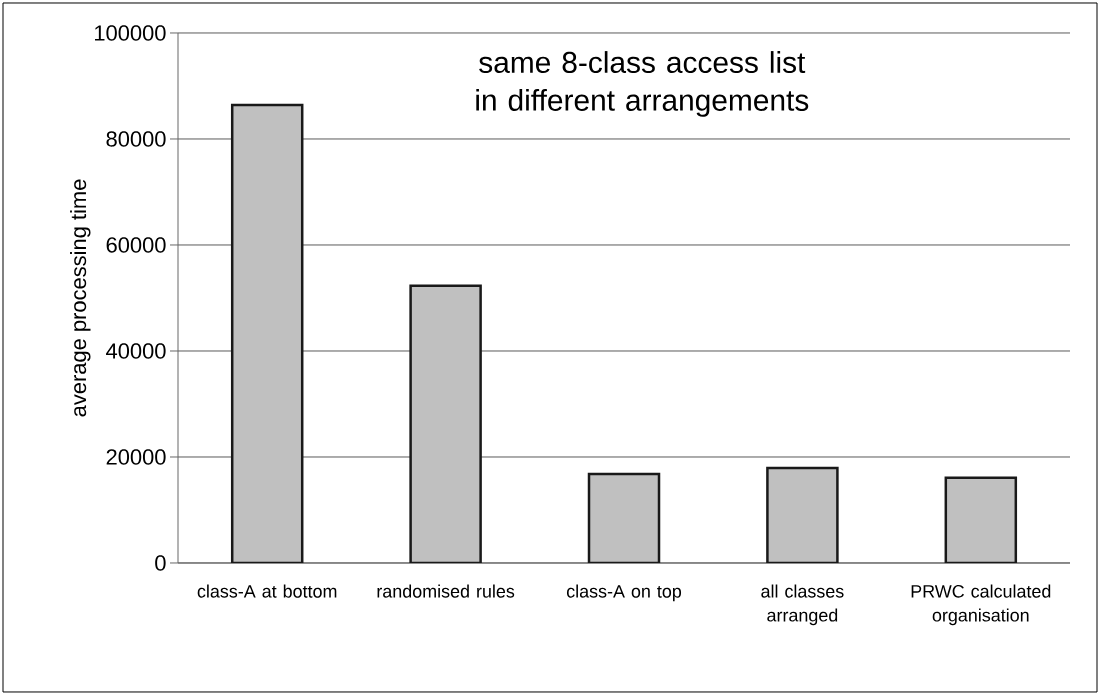 This screenshot has width=1100, height=695. I want to click on y-axis-title: average processing time, so click(80, 298).